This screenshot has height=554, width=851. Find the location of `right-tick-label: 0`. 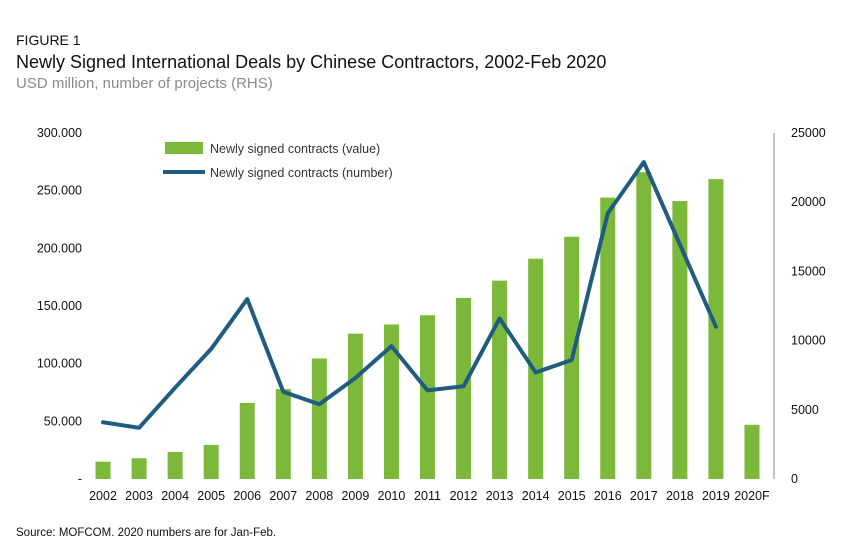

right-tick-label: 0 is located at coordinates (794, 479).